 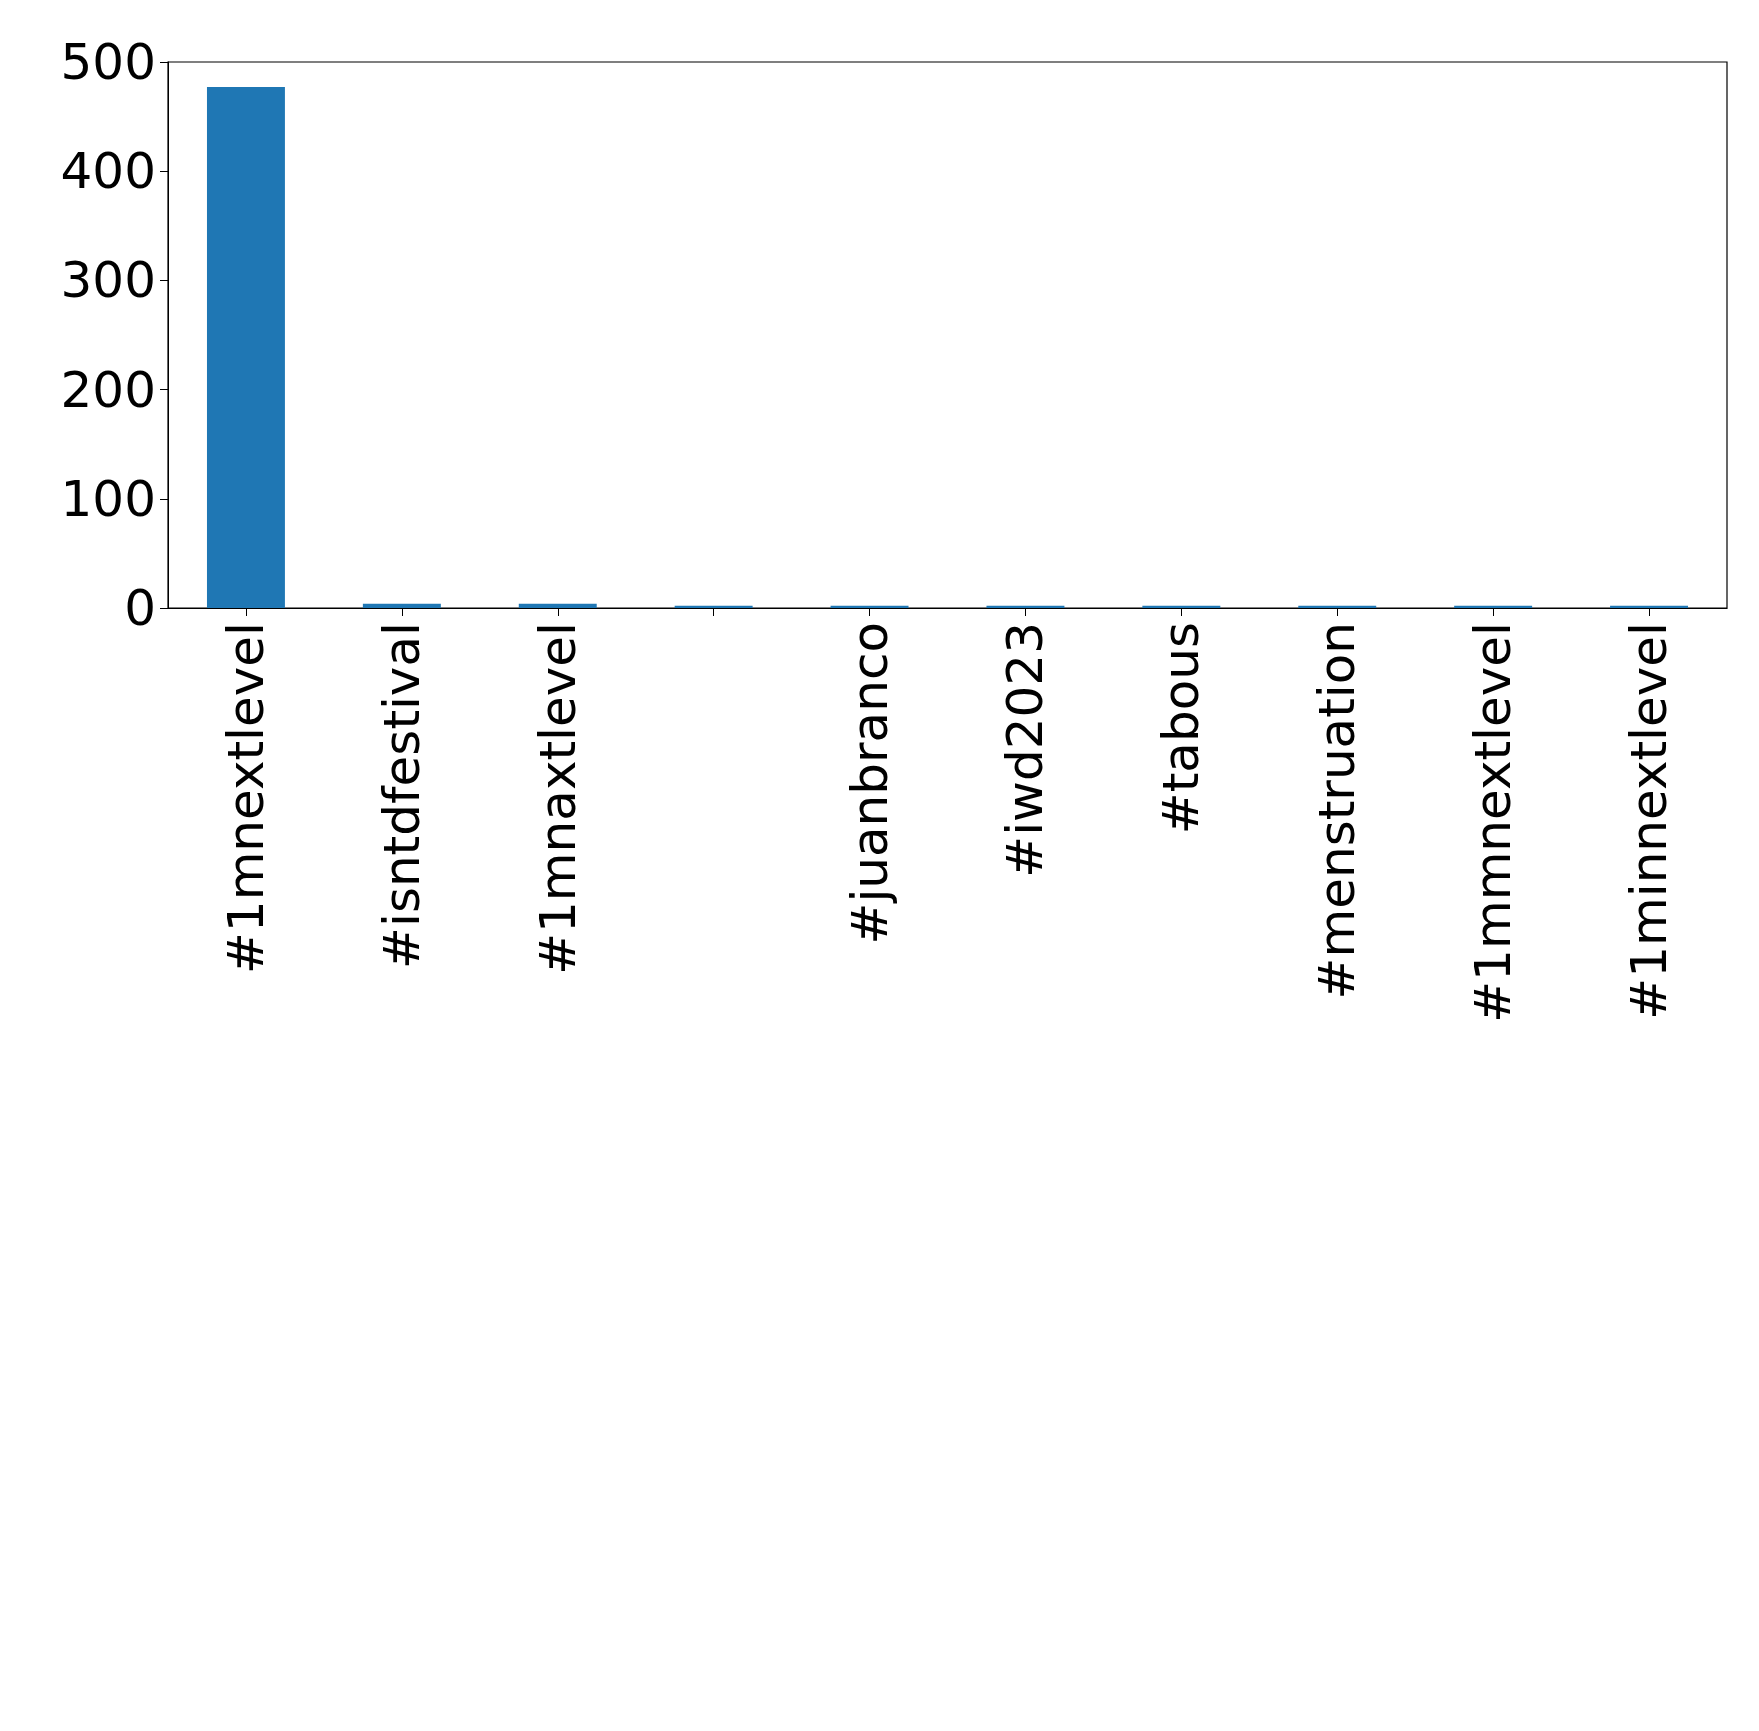 What do you see at coordinates (1181, 728) in the screenshot?
I see `x-tick-label: #tabous` at bounding box center [1181, 728].